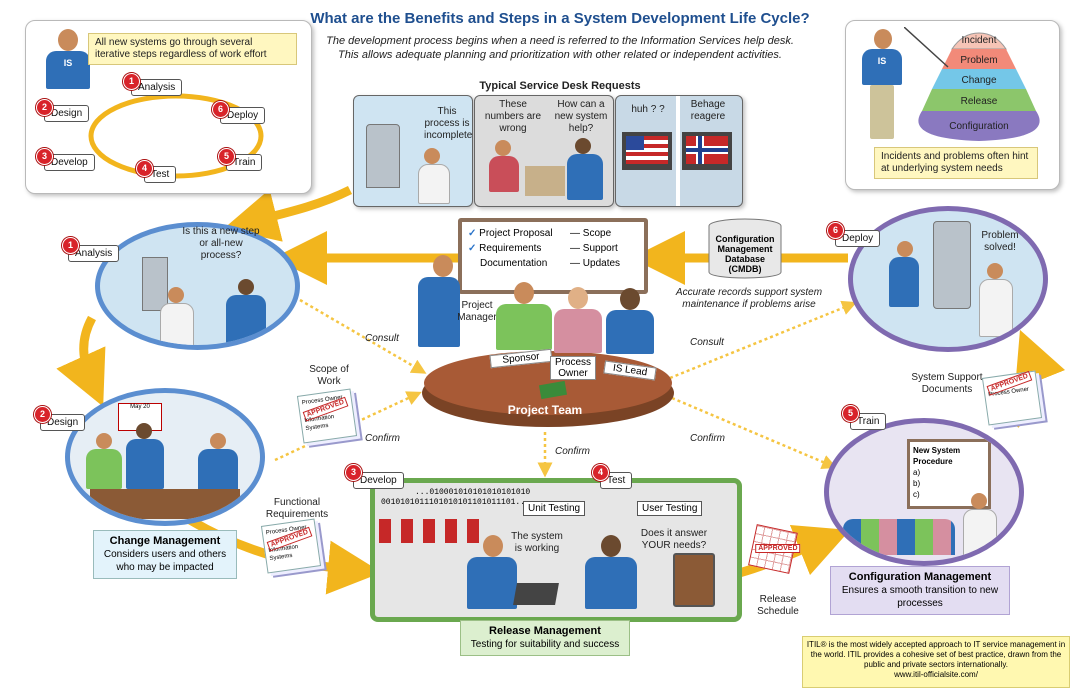 This screenshot has height=698, width=1083. I want to click on deploy-bubble: Problem solved!, so click(1000, 241).